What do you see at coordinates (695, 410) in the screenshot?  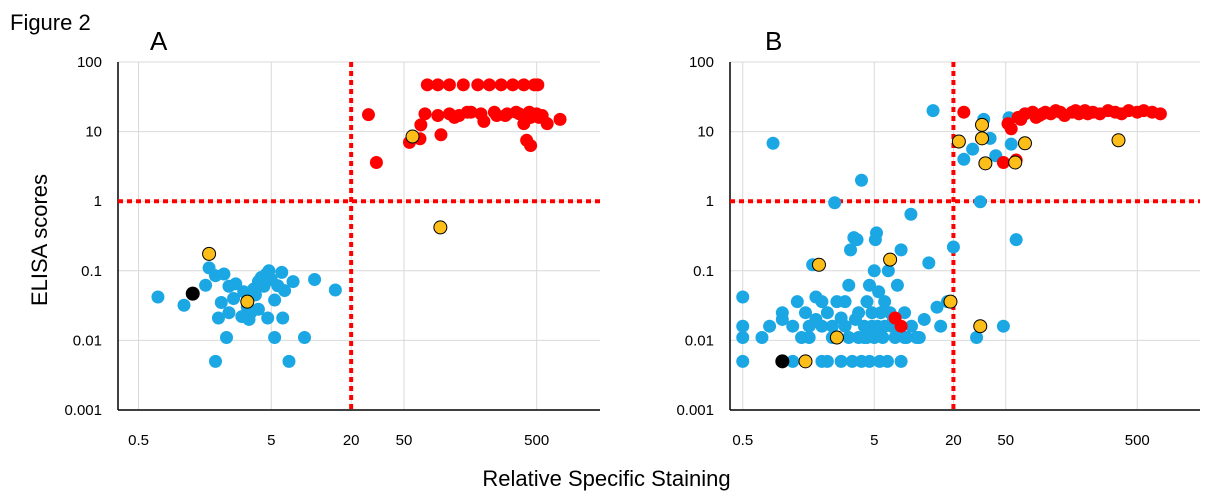 I see `y-tick-label: 0.001` at bounding box center [695, 410].